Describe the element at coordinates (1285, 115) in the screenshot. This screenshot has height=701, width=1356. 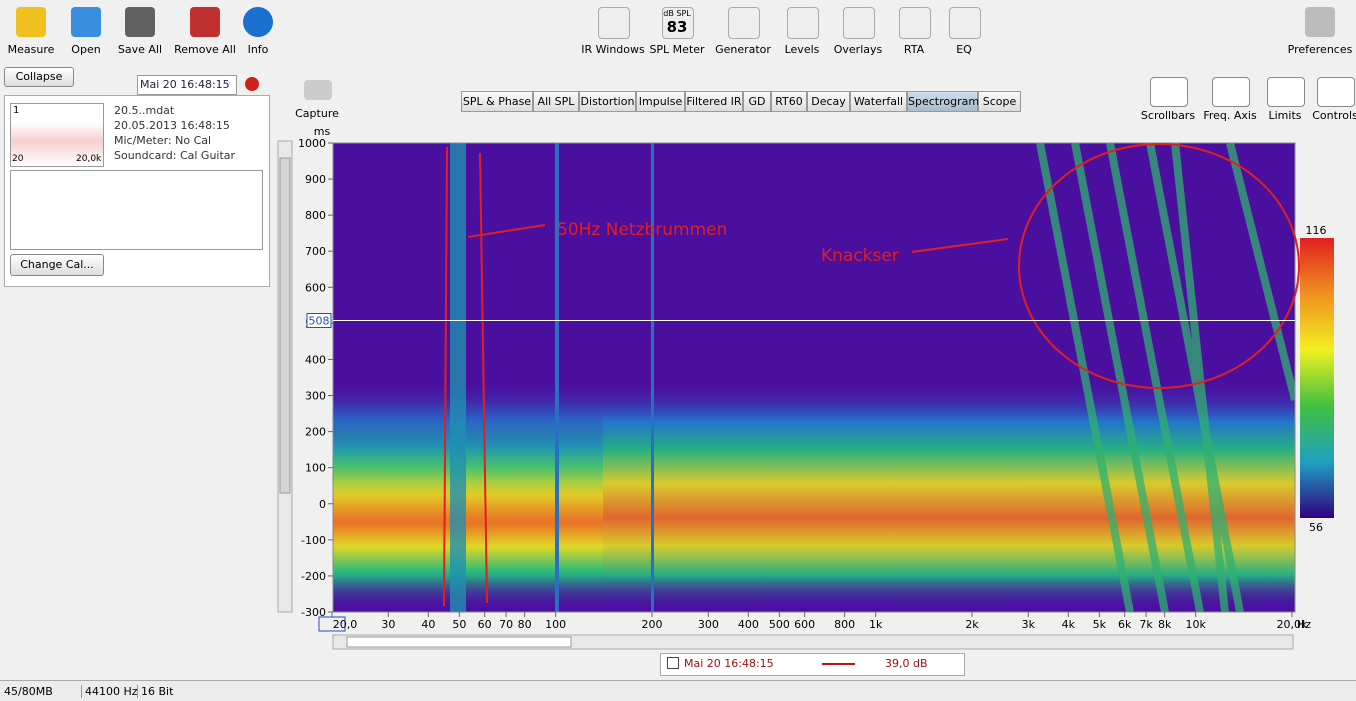
I see `tool-button: Limits` at that location.